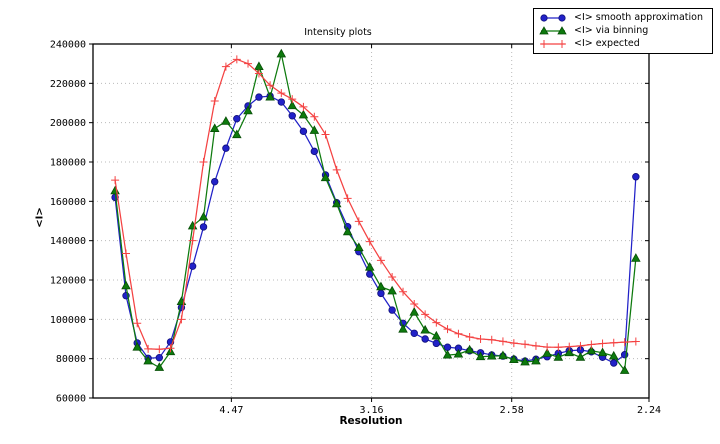 The image size is (720, 444). Describe the element at coordinates (68, 45) in the screenshot. I see `y-tick-label: 240000` at that location.